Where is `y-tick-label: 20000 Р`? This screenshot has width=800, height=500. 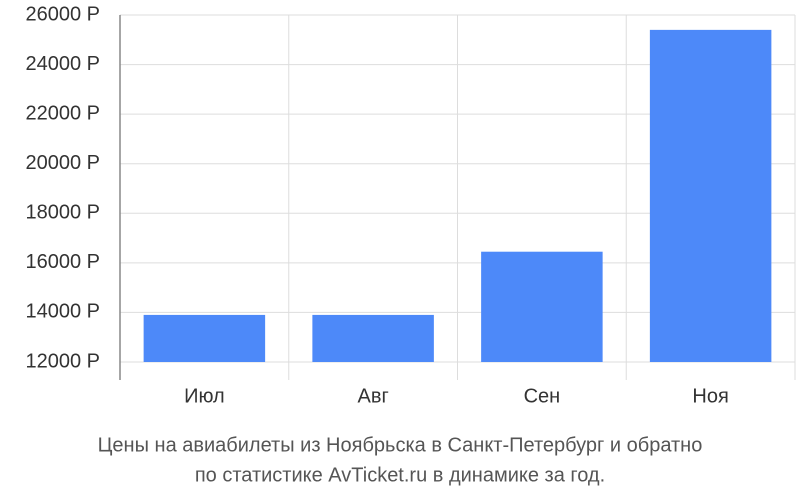 y-tick-label: 20000 Р is located at coordinates (62, 163).